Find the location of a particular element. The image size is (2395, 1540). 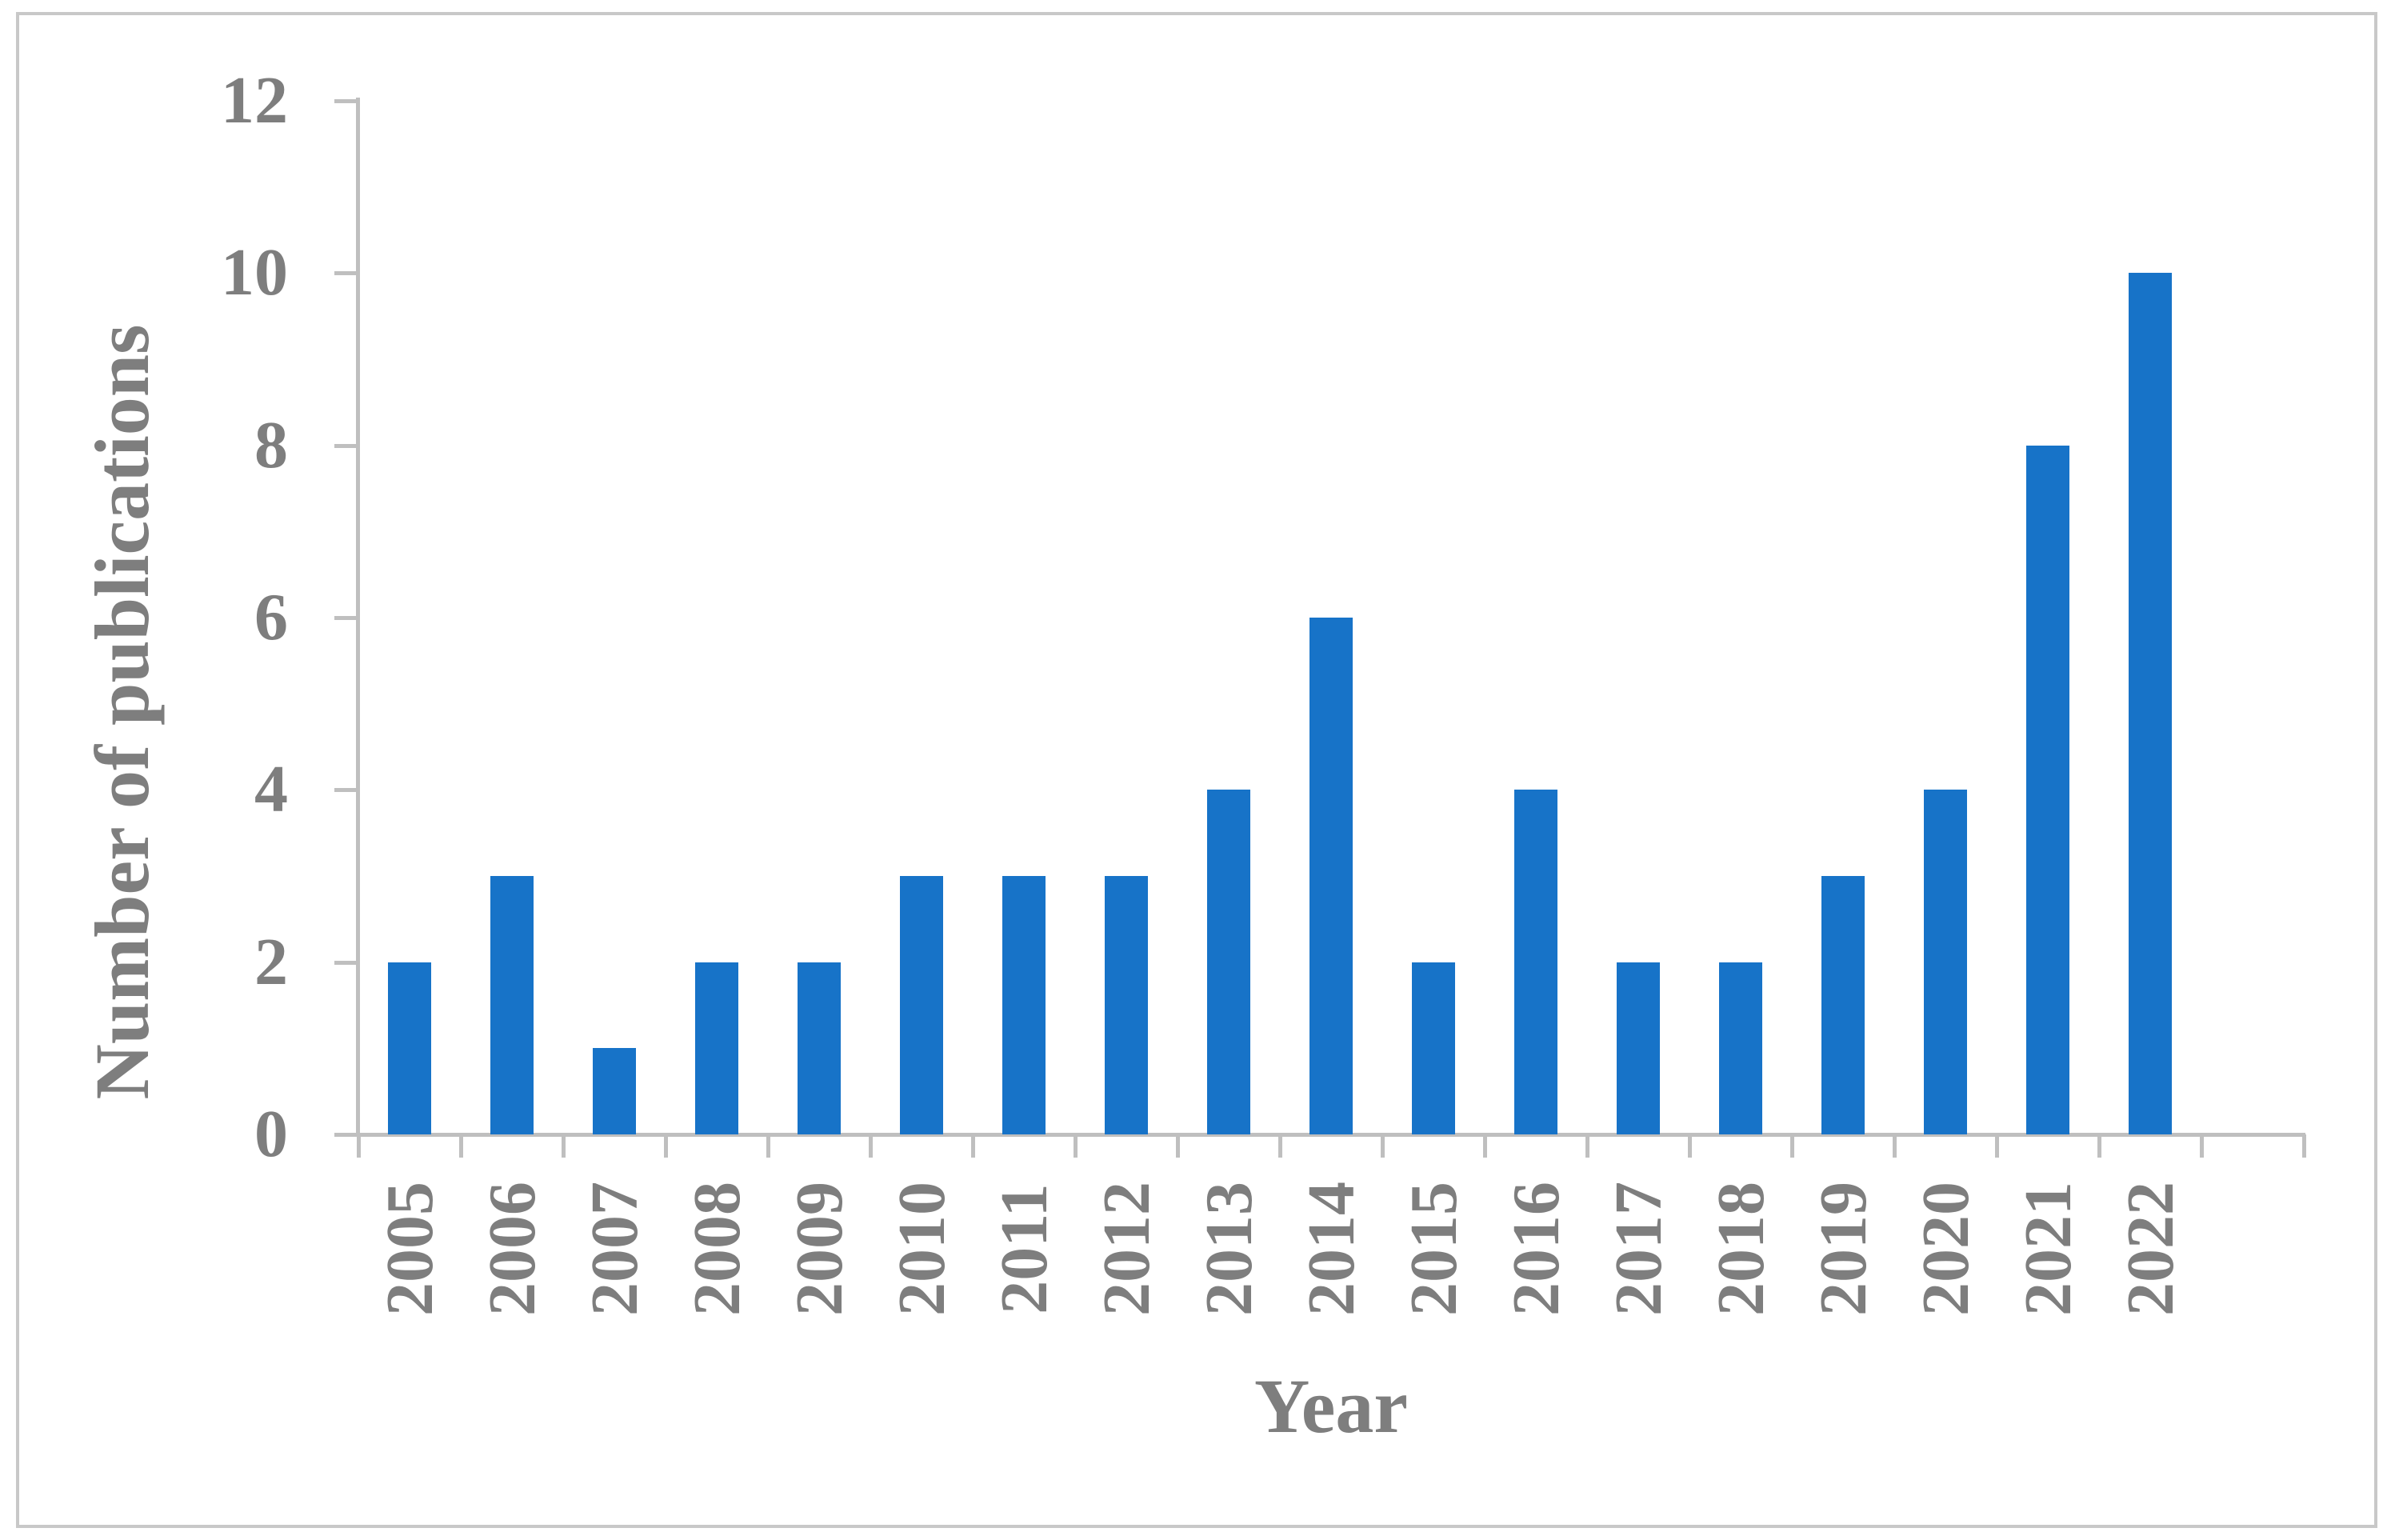

bar-2018 is located at coordinates (1740, 1048).